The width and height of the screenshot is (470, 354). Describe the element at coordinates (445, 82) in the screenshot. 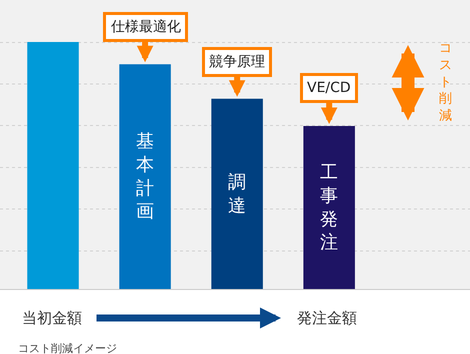

I see `text: コスト削減` at that location.